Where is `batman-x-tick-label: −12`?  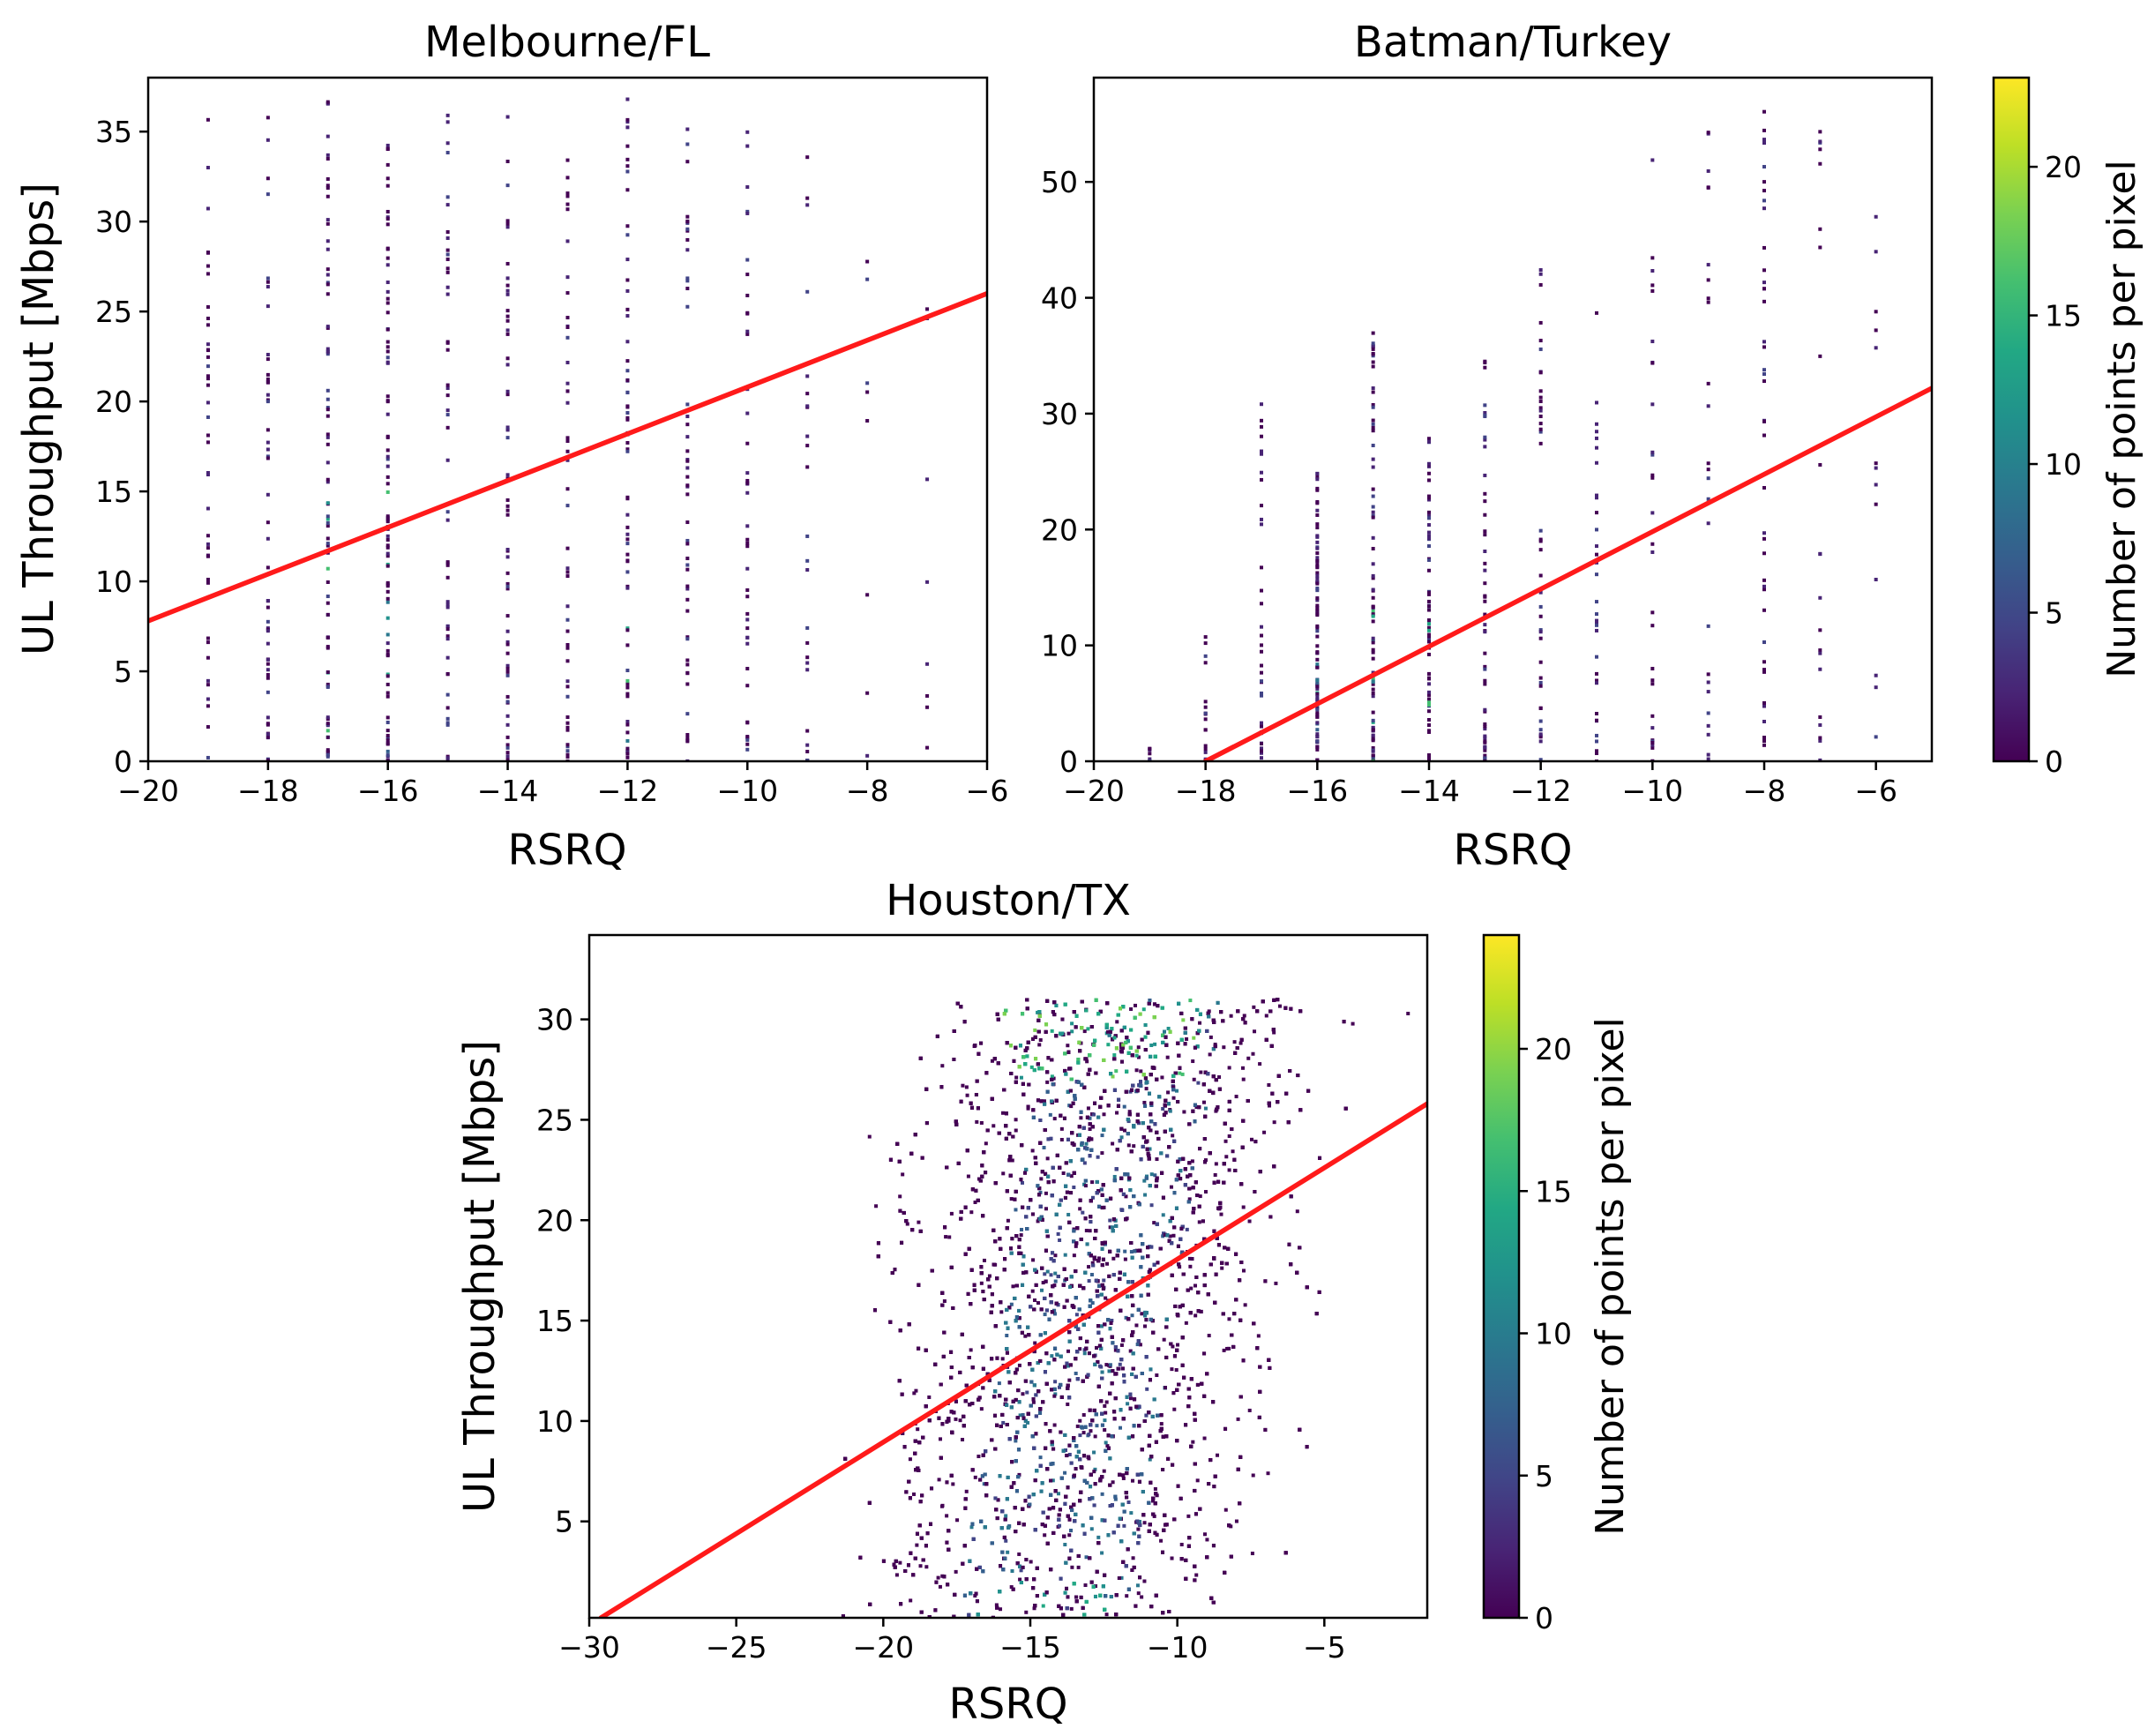 batman-x-tick-label: −12 is located at coordinates (1541, 791).